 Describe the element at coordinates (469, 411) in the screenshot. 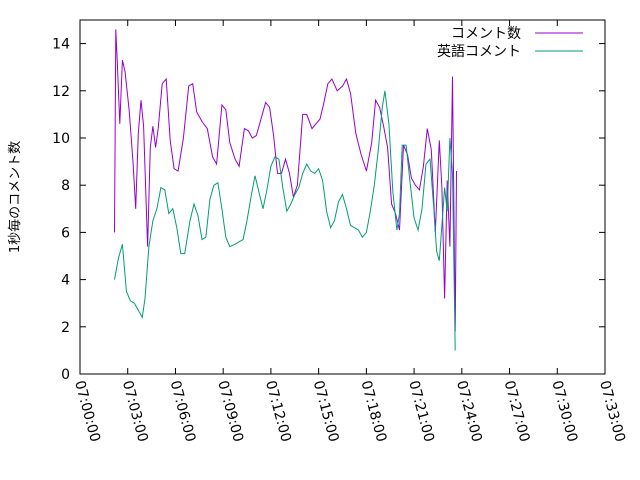

I see `x-tick-label: 07:24:00` at that location.